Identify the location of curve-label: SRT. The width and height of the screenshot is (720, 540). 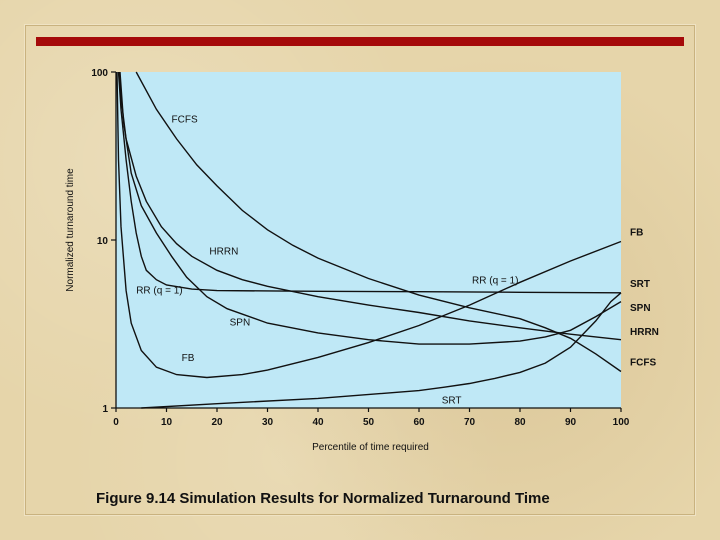
(452, 401).